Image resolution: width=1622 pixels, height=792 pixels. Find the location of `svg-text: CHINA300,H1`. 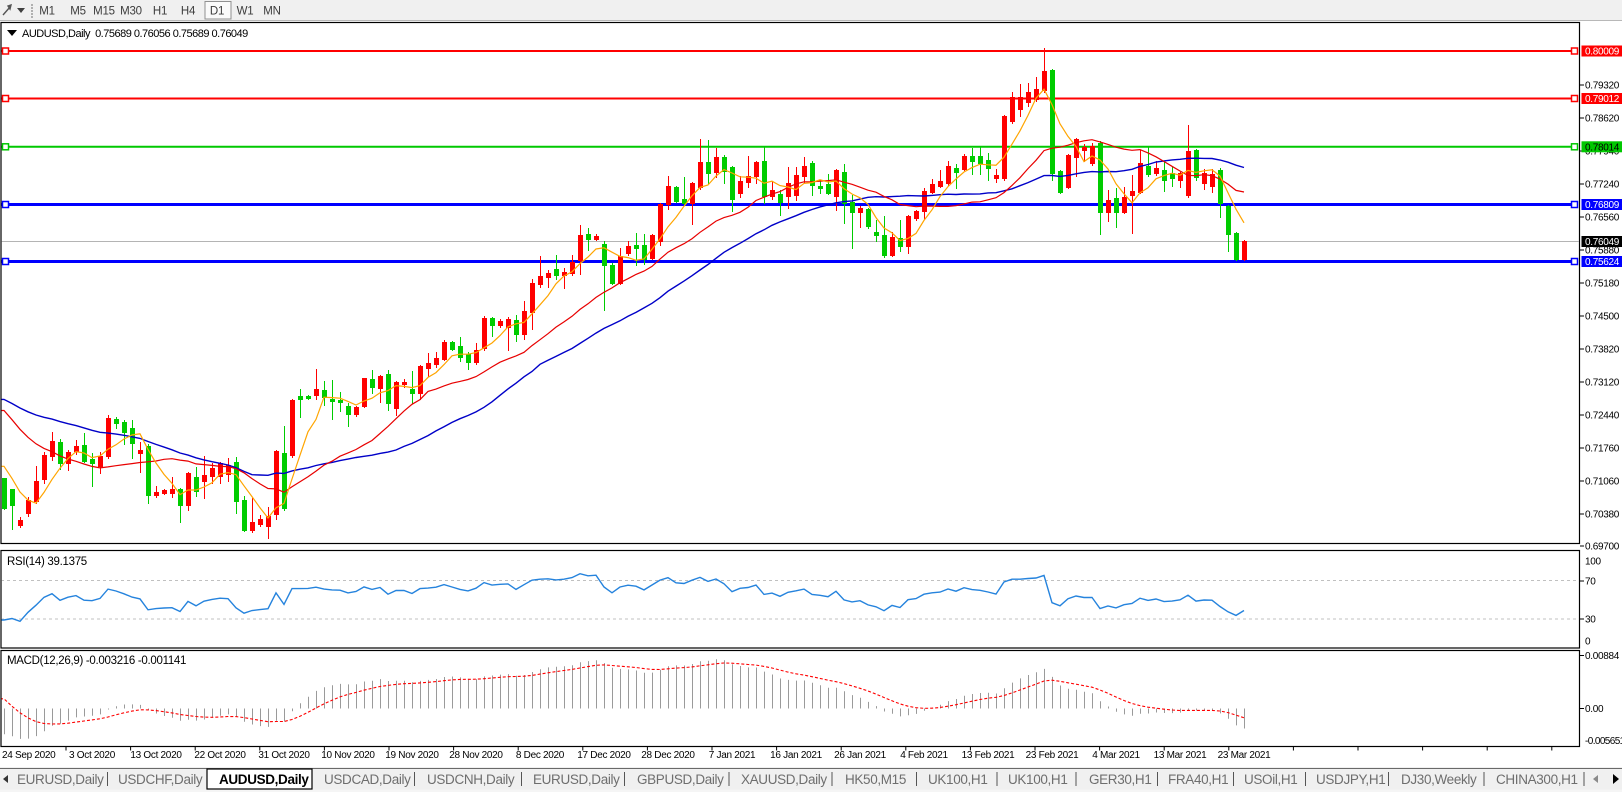

svg-text: CHINA300,H1 is located at coordinates (1537, 779).